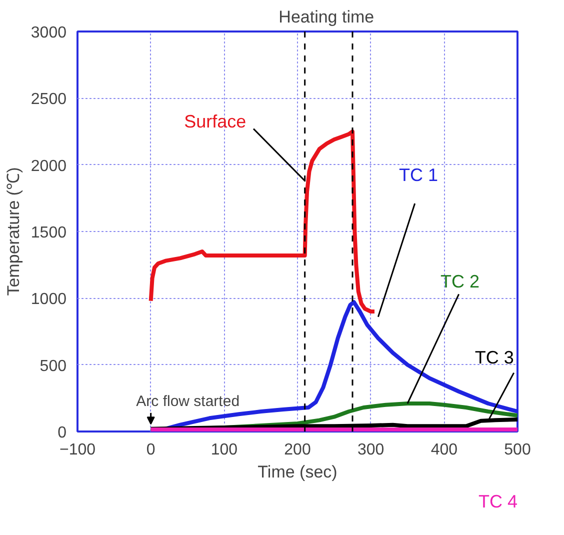  What do you see at coordinates (498, 502) in the screenshot?
I see `text: TC 4` at bounding box center [498, 502].